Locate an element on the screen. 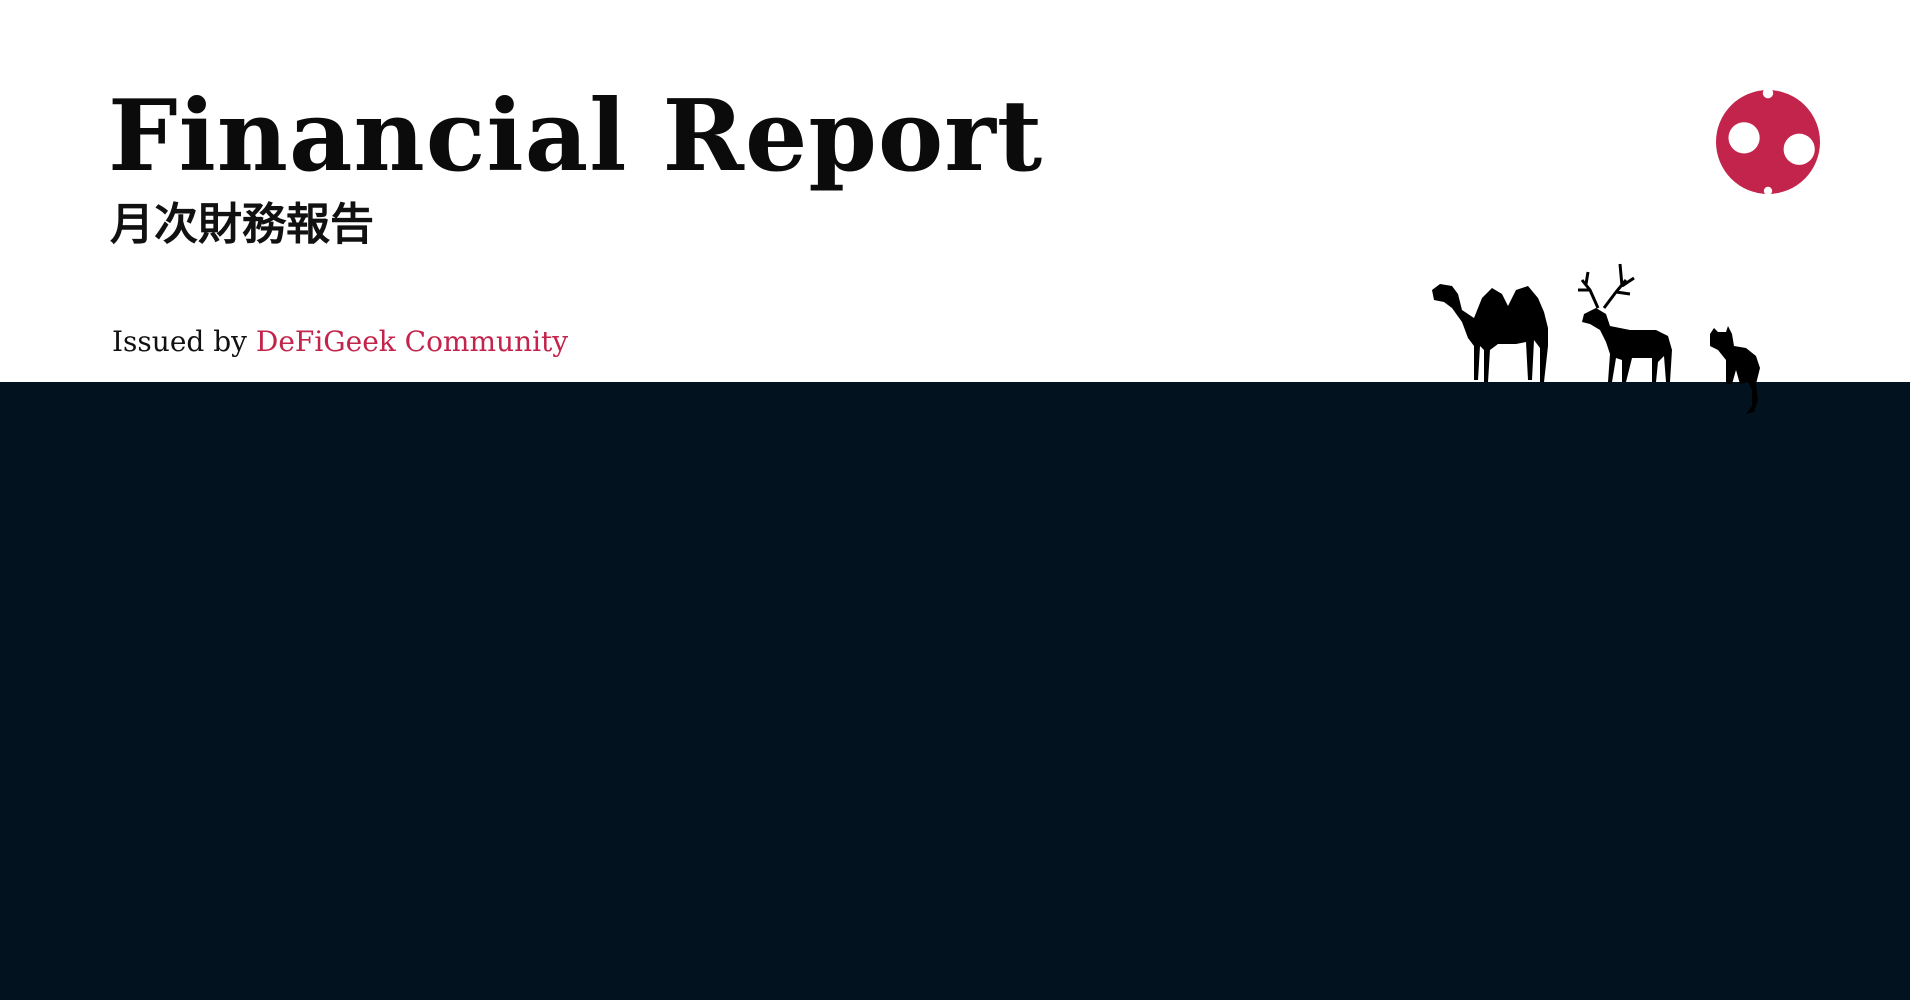  defigeek-logo-icon is located at coordinates (1768, 142).